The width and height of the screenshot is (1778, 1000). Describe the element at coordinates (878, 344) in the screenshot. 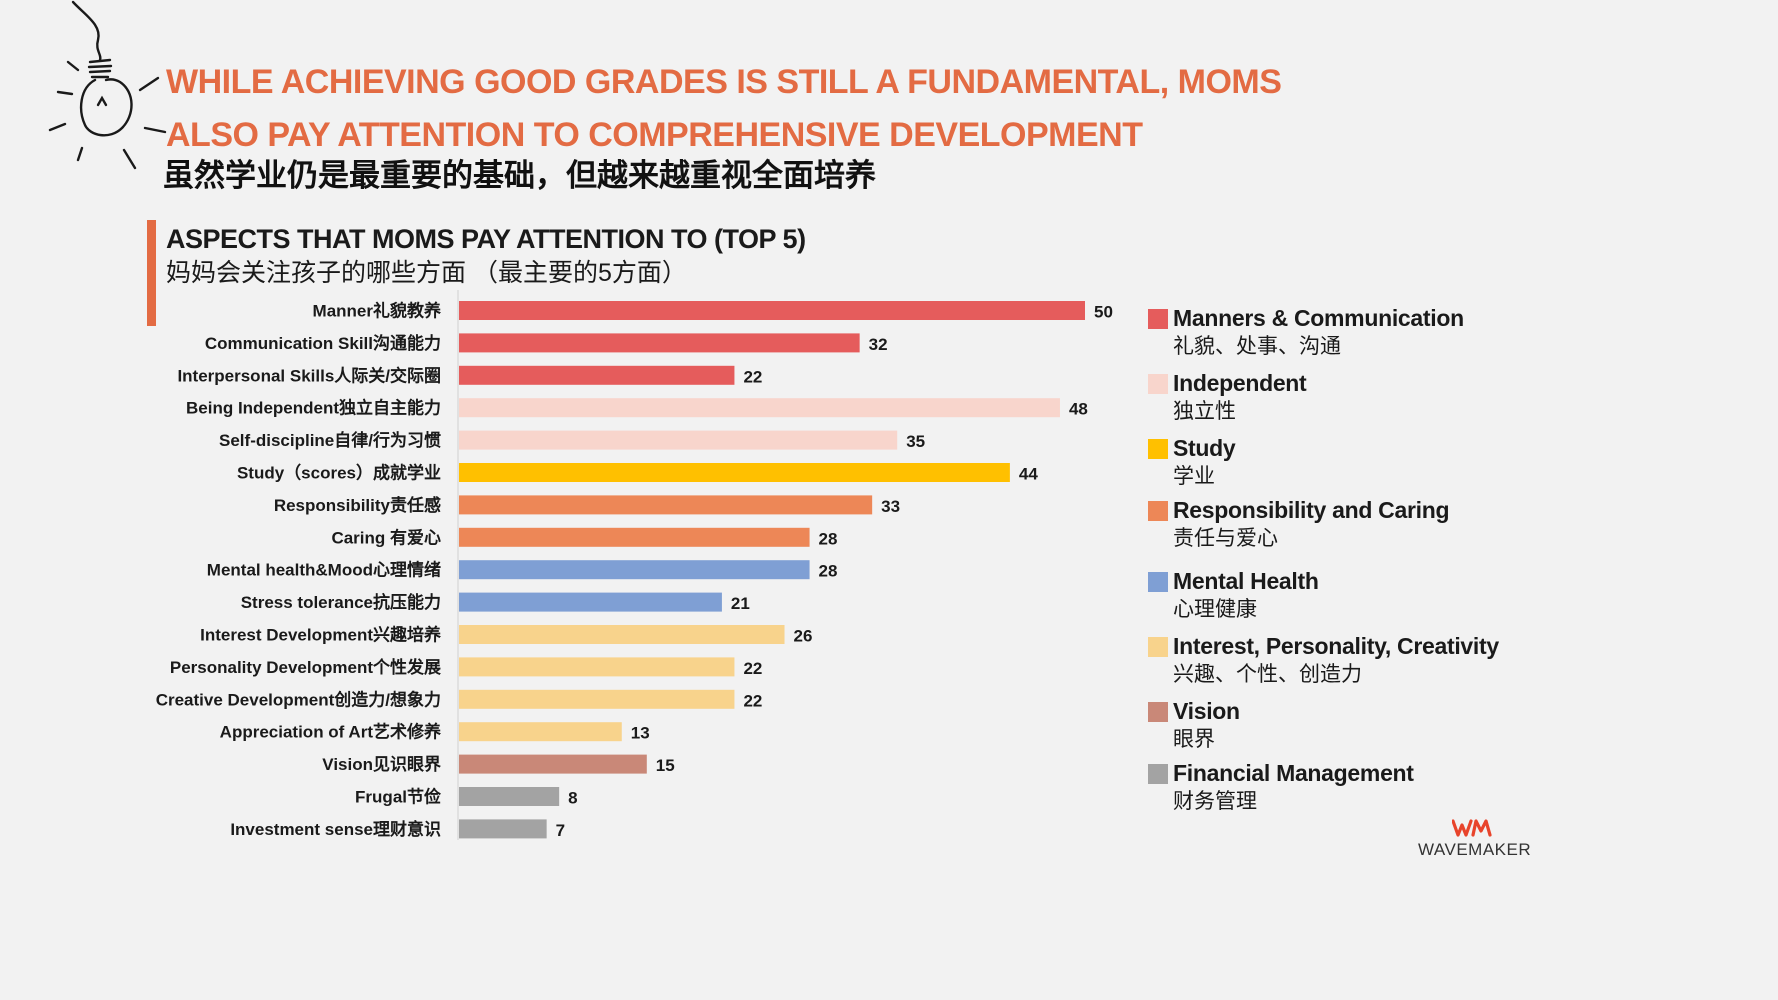

I see `bar-value-label: 32` at that location.